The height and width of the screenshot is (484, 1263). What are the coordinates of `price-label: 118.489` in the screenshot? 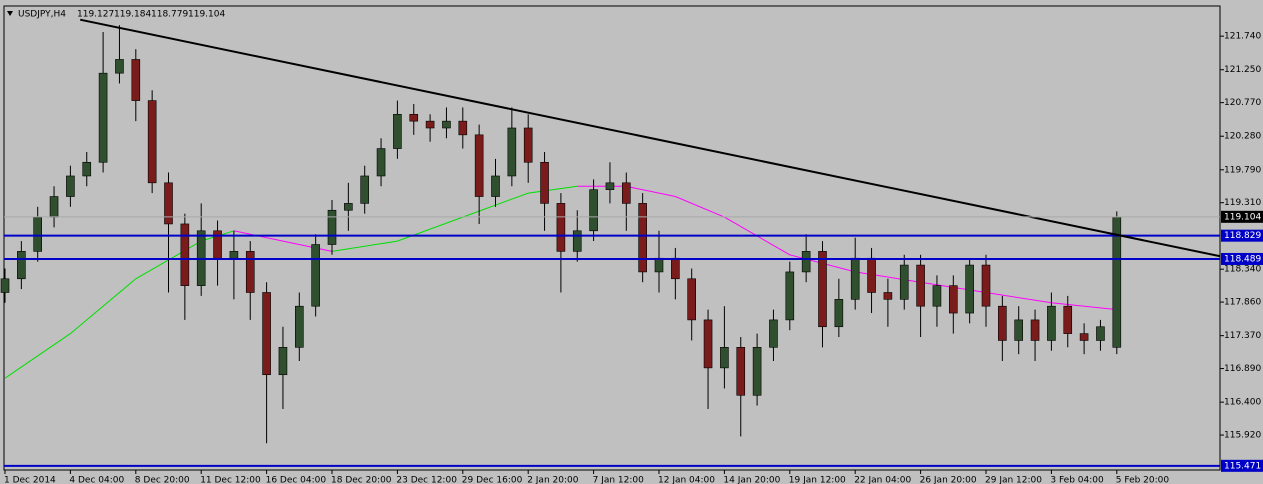 It's located at (1242, 259).